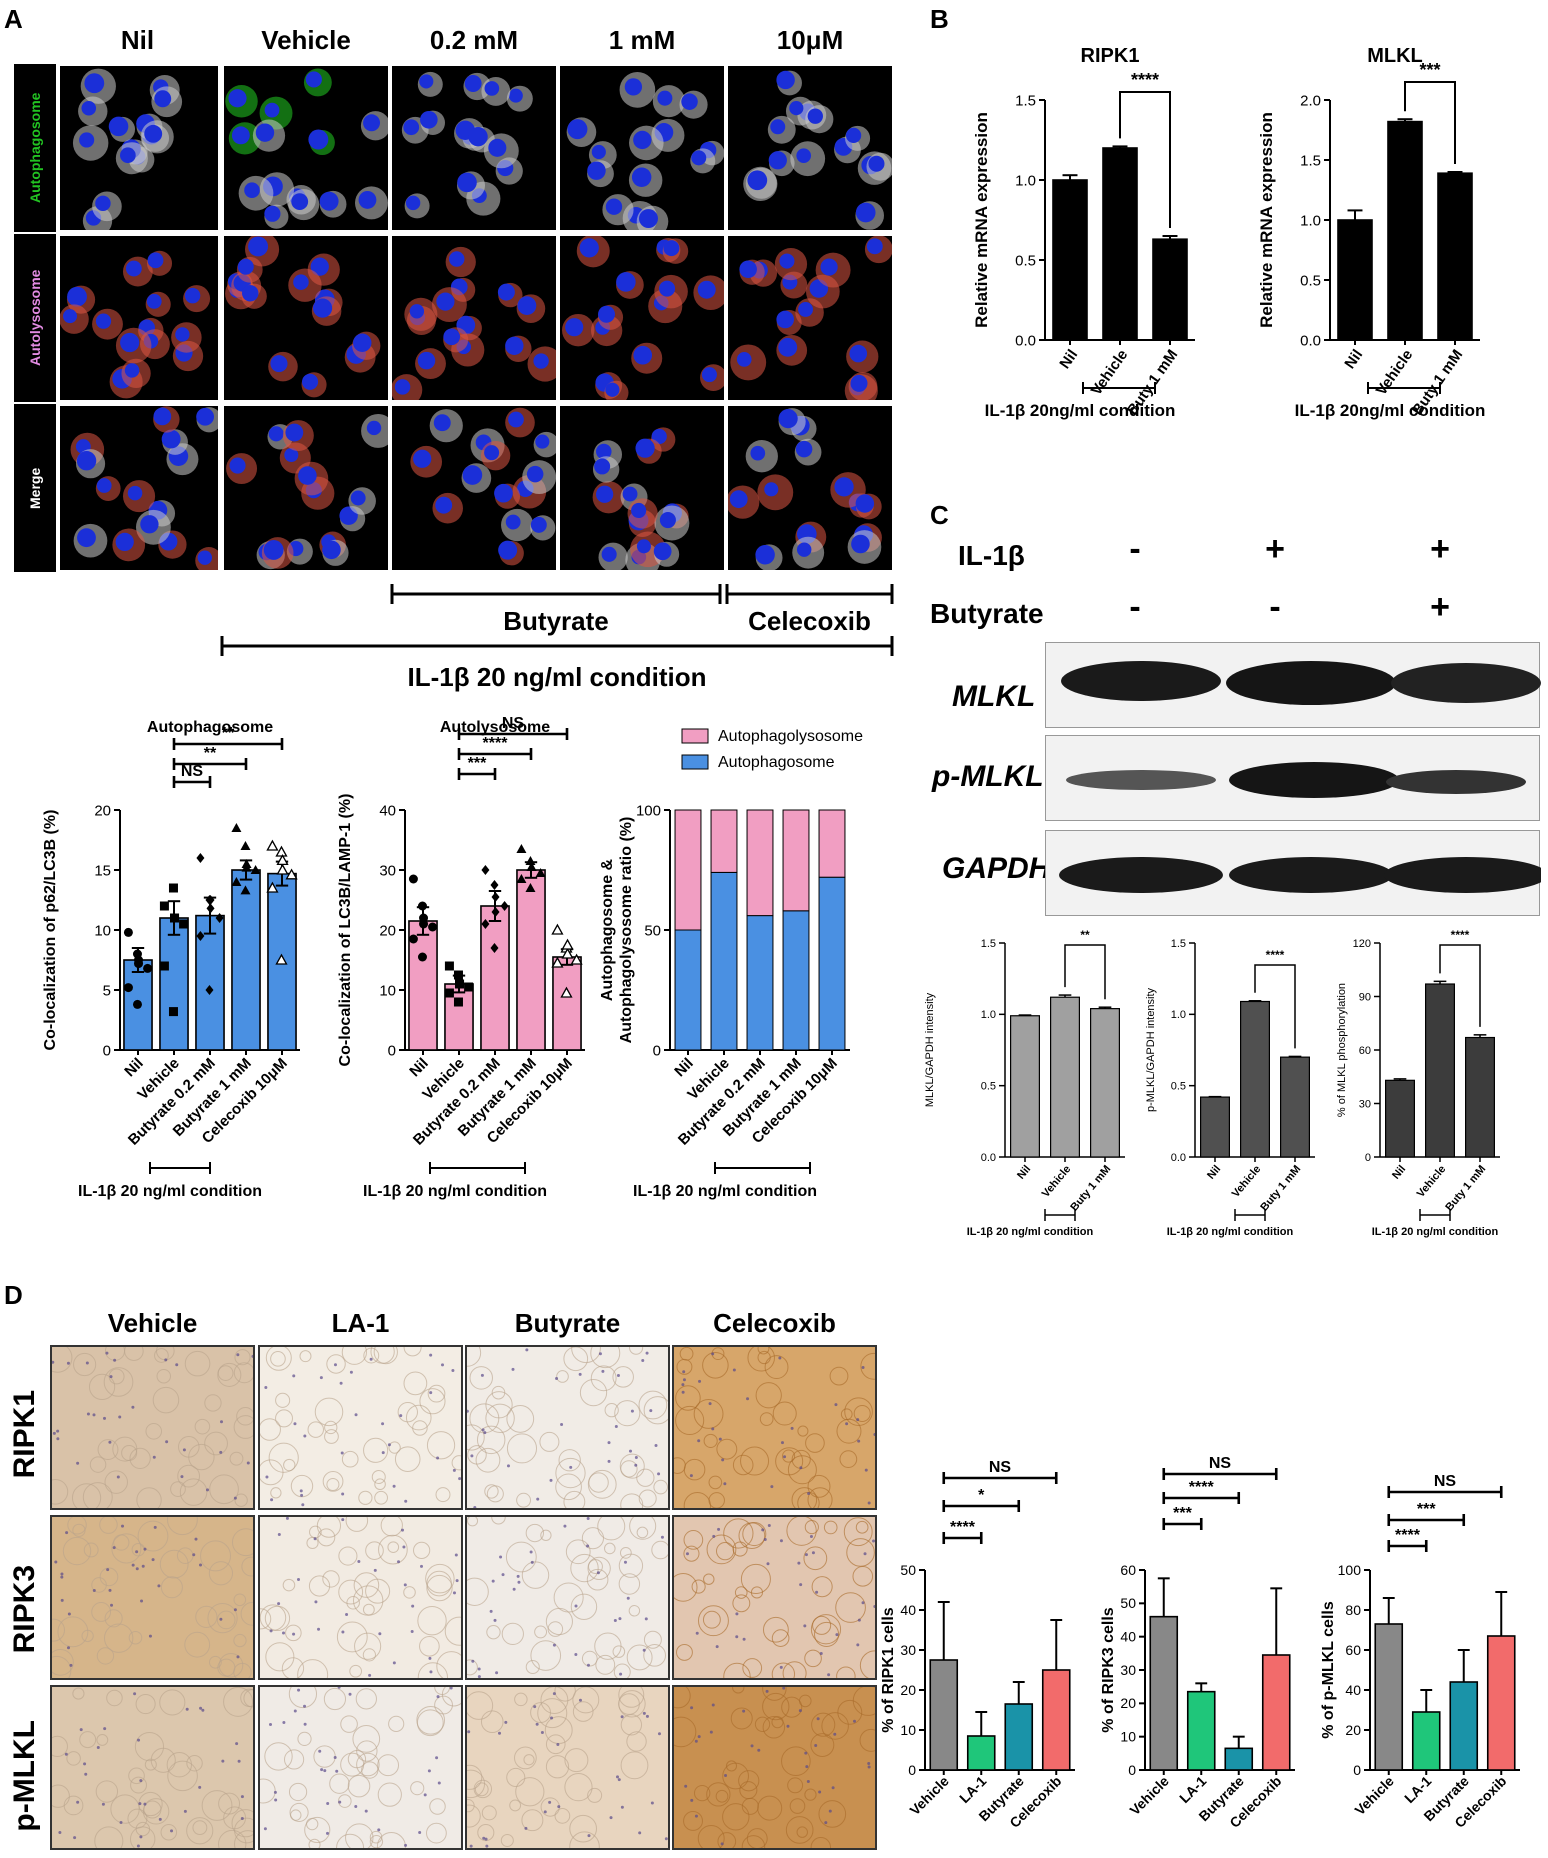  I want to click on butyrate-sign-3: +, so click(1440, 607).